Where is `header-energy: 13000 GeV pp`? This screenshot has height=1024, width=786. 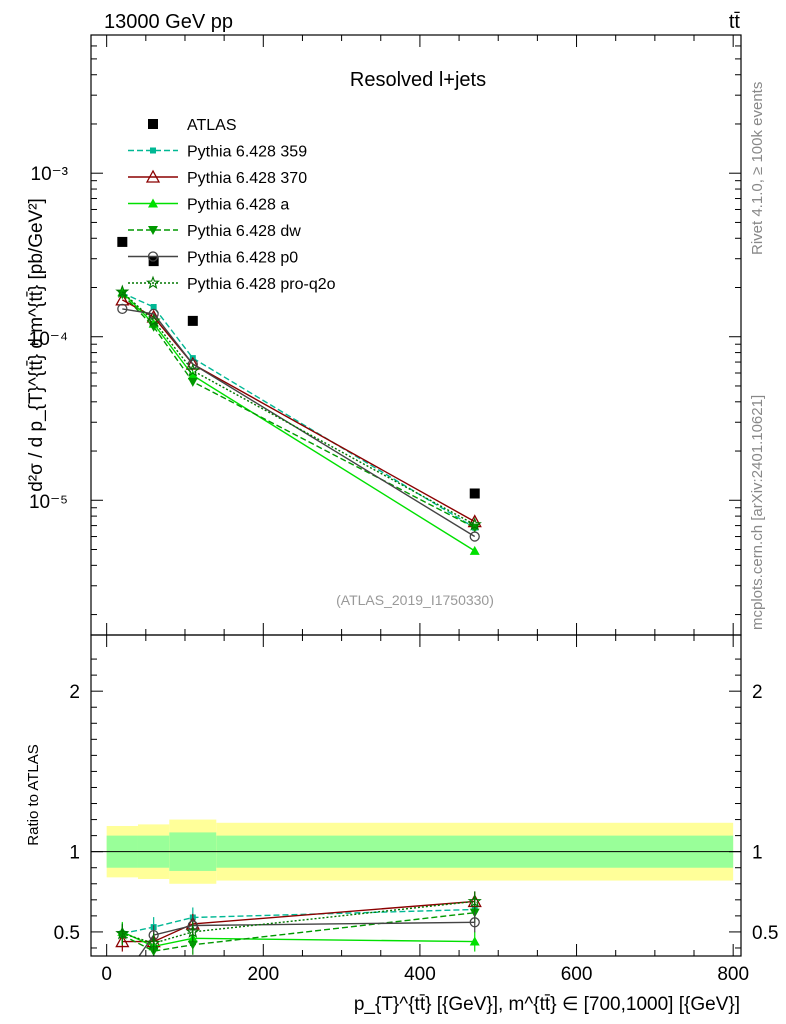
header-energy: 13000 GeV pp is located at coordinates (168, 22).